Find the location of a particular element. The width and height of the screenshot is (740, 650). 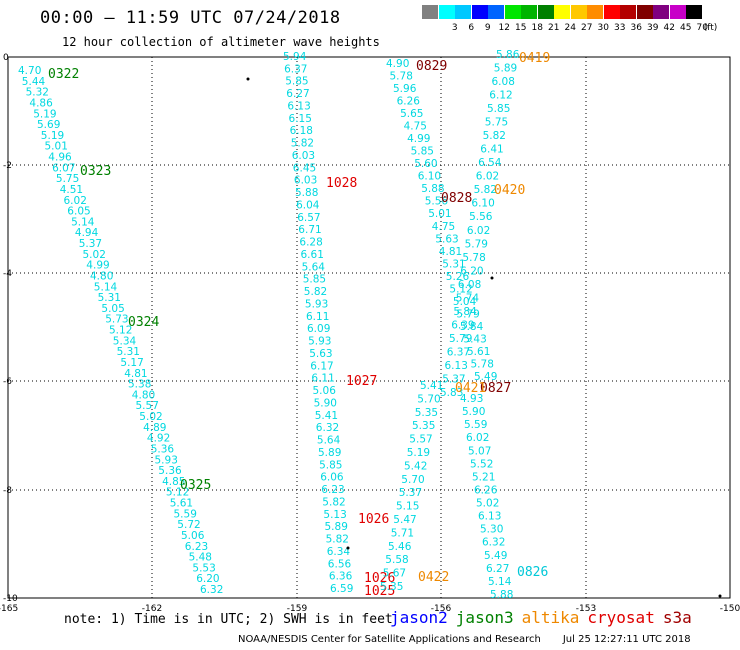

swh-observation: 5.44 is located at coordinates (34, 82).